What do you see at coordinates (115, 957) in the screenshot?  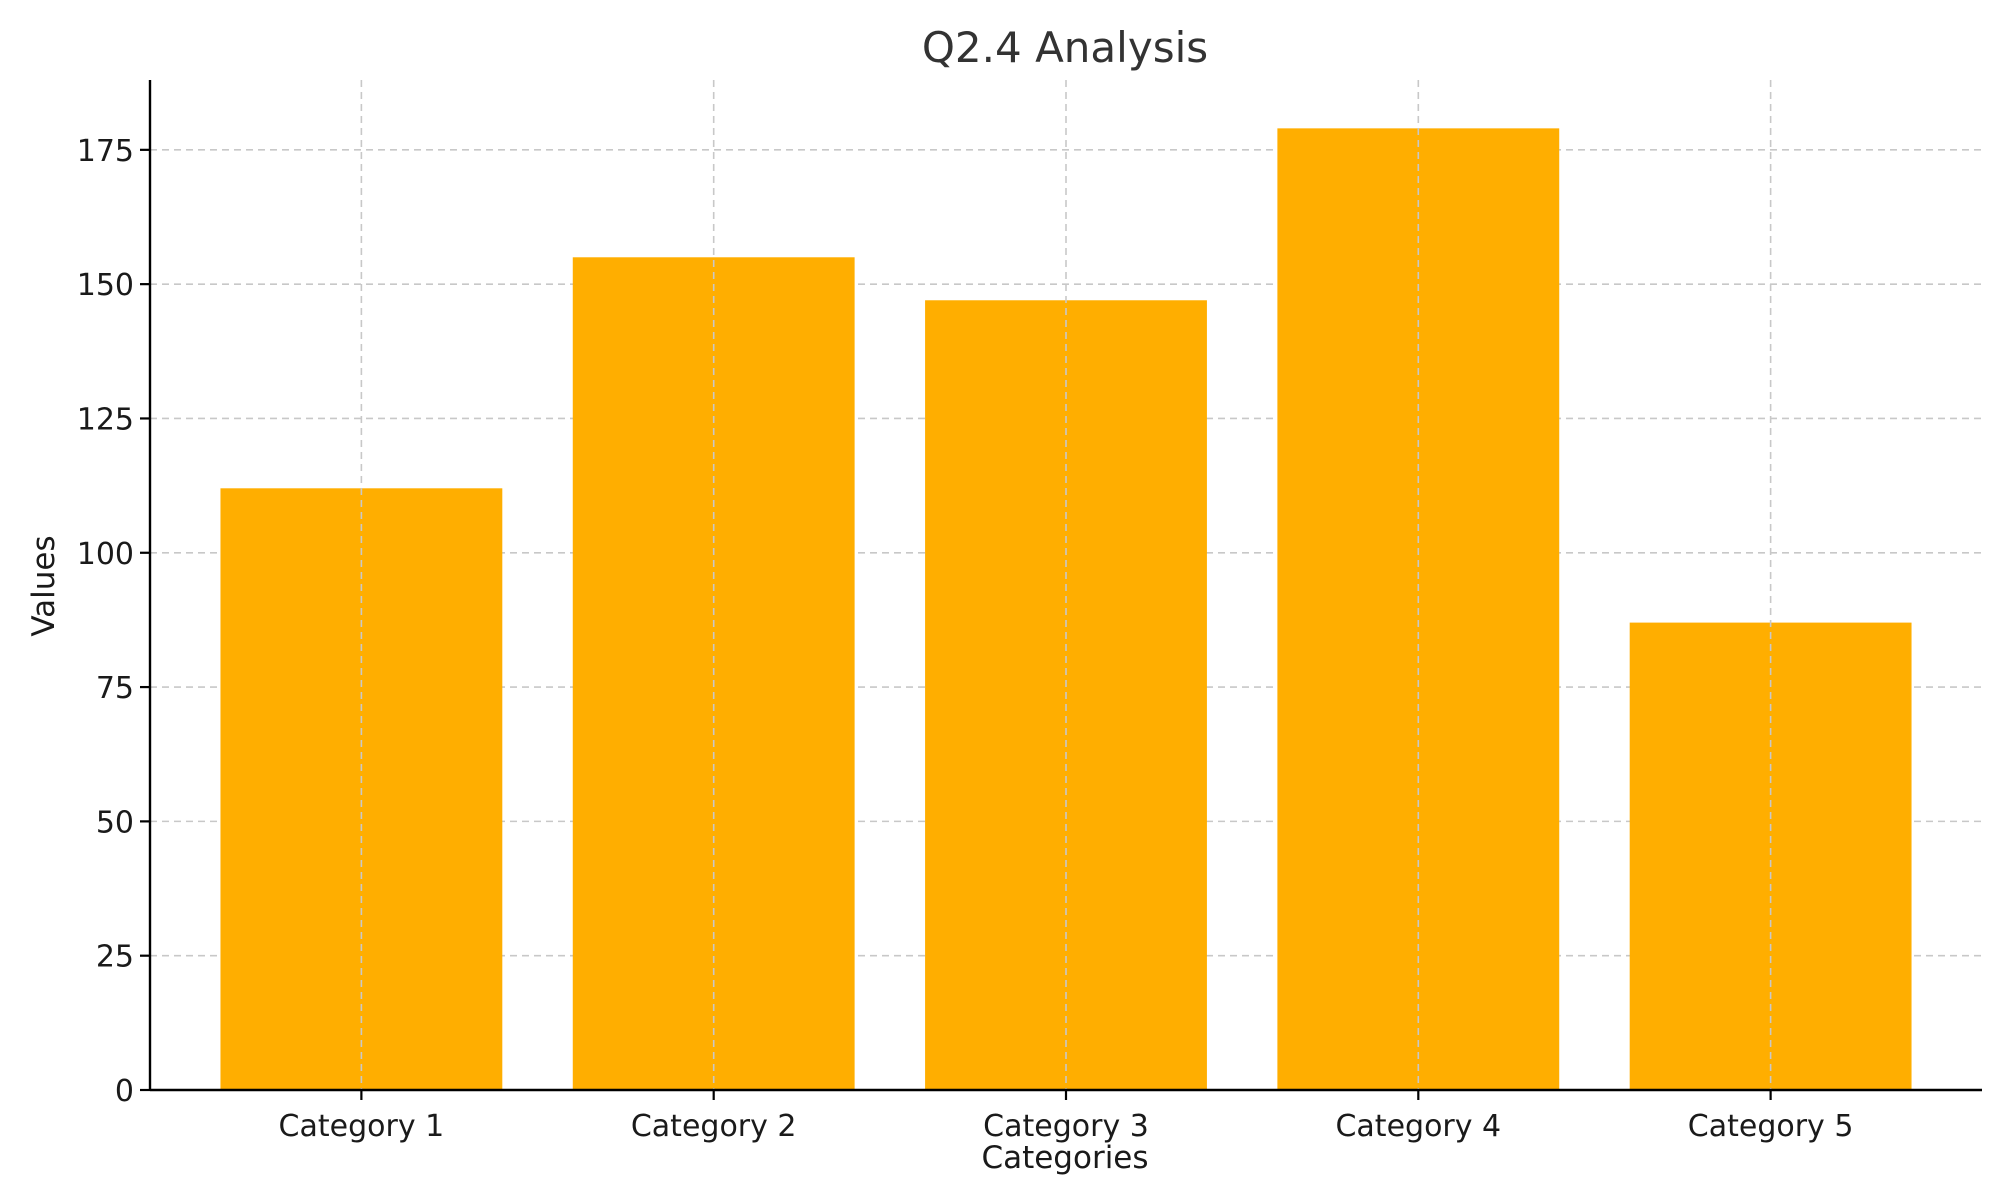 I see `y-tick-label: 25` at bounding box center [115, 957].